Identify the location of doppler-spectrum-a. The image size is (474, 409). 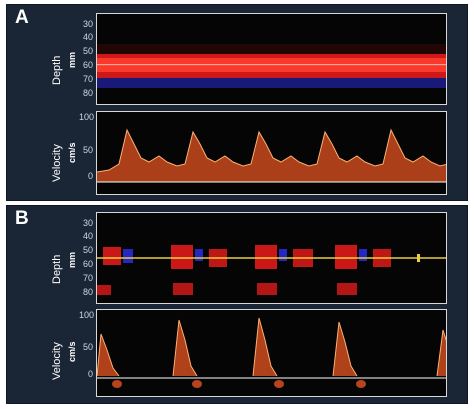
(271, 153).